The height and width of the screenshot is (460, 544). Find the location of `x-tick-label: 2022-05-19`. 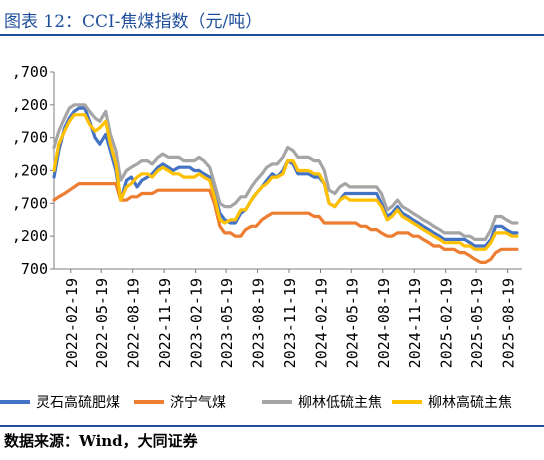

x-tick-label: 2022-05-19 is located at coordinates (102, 323).